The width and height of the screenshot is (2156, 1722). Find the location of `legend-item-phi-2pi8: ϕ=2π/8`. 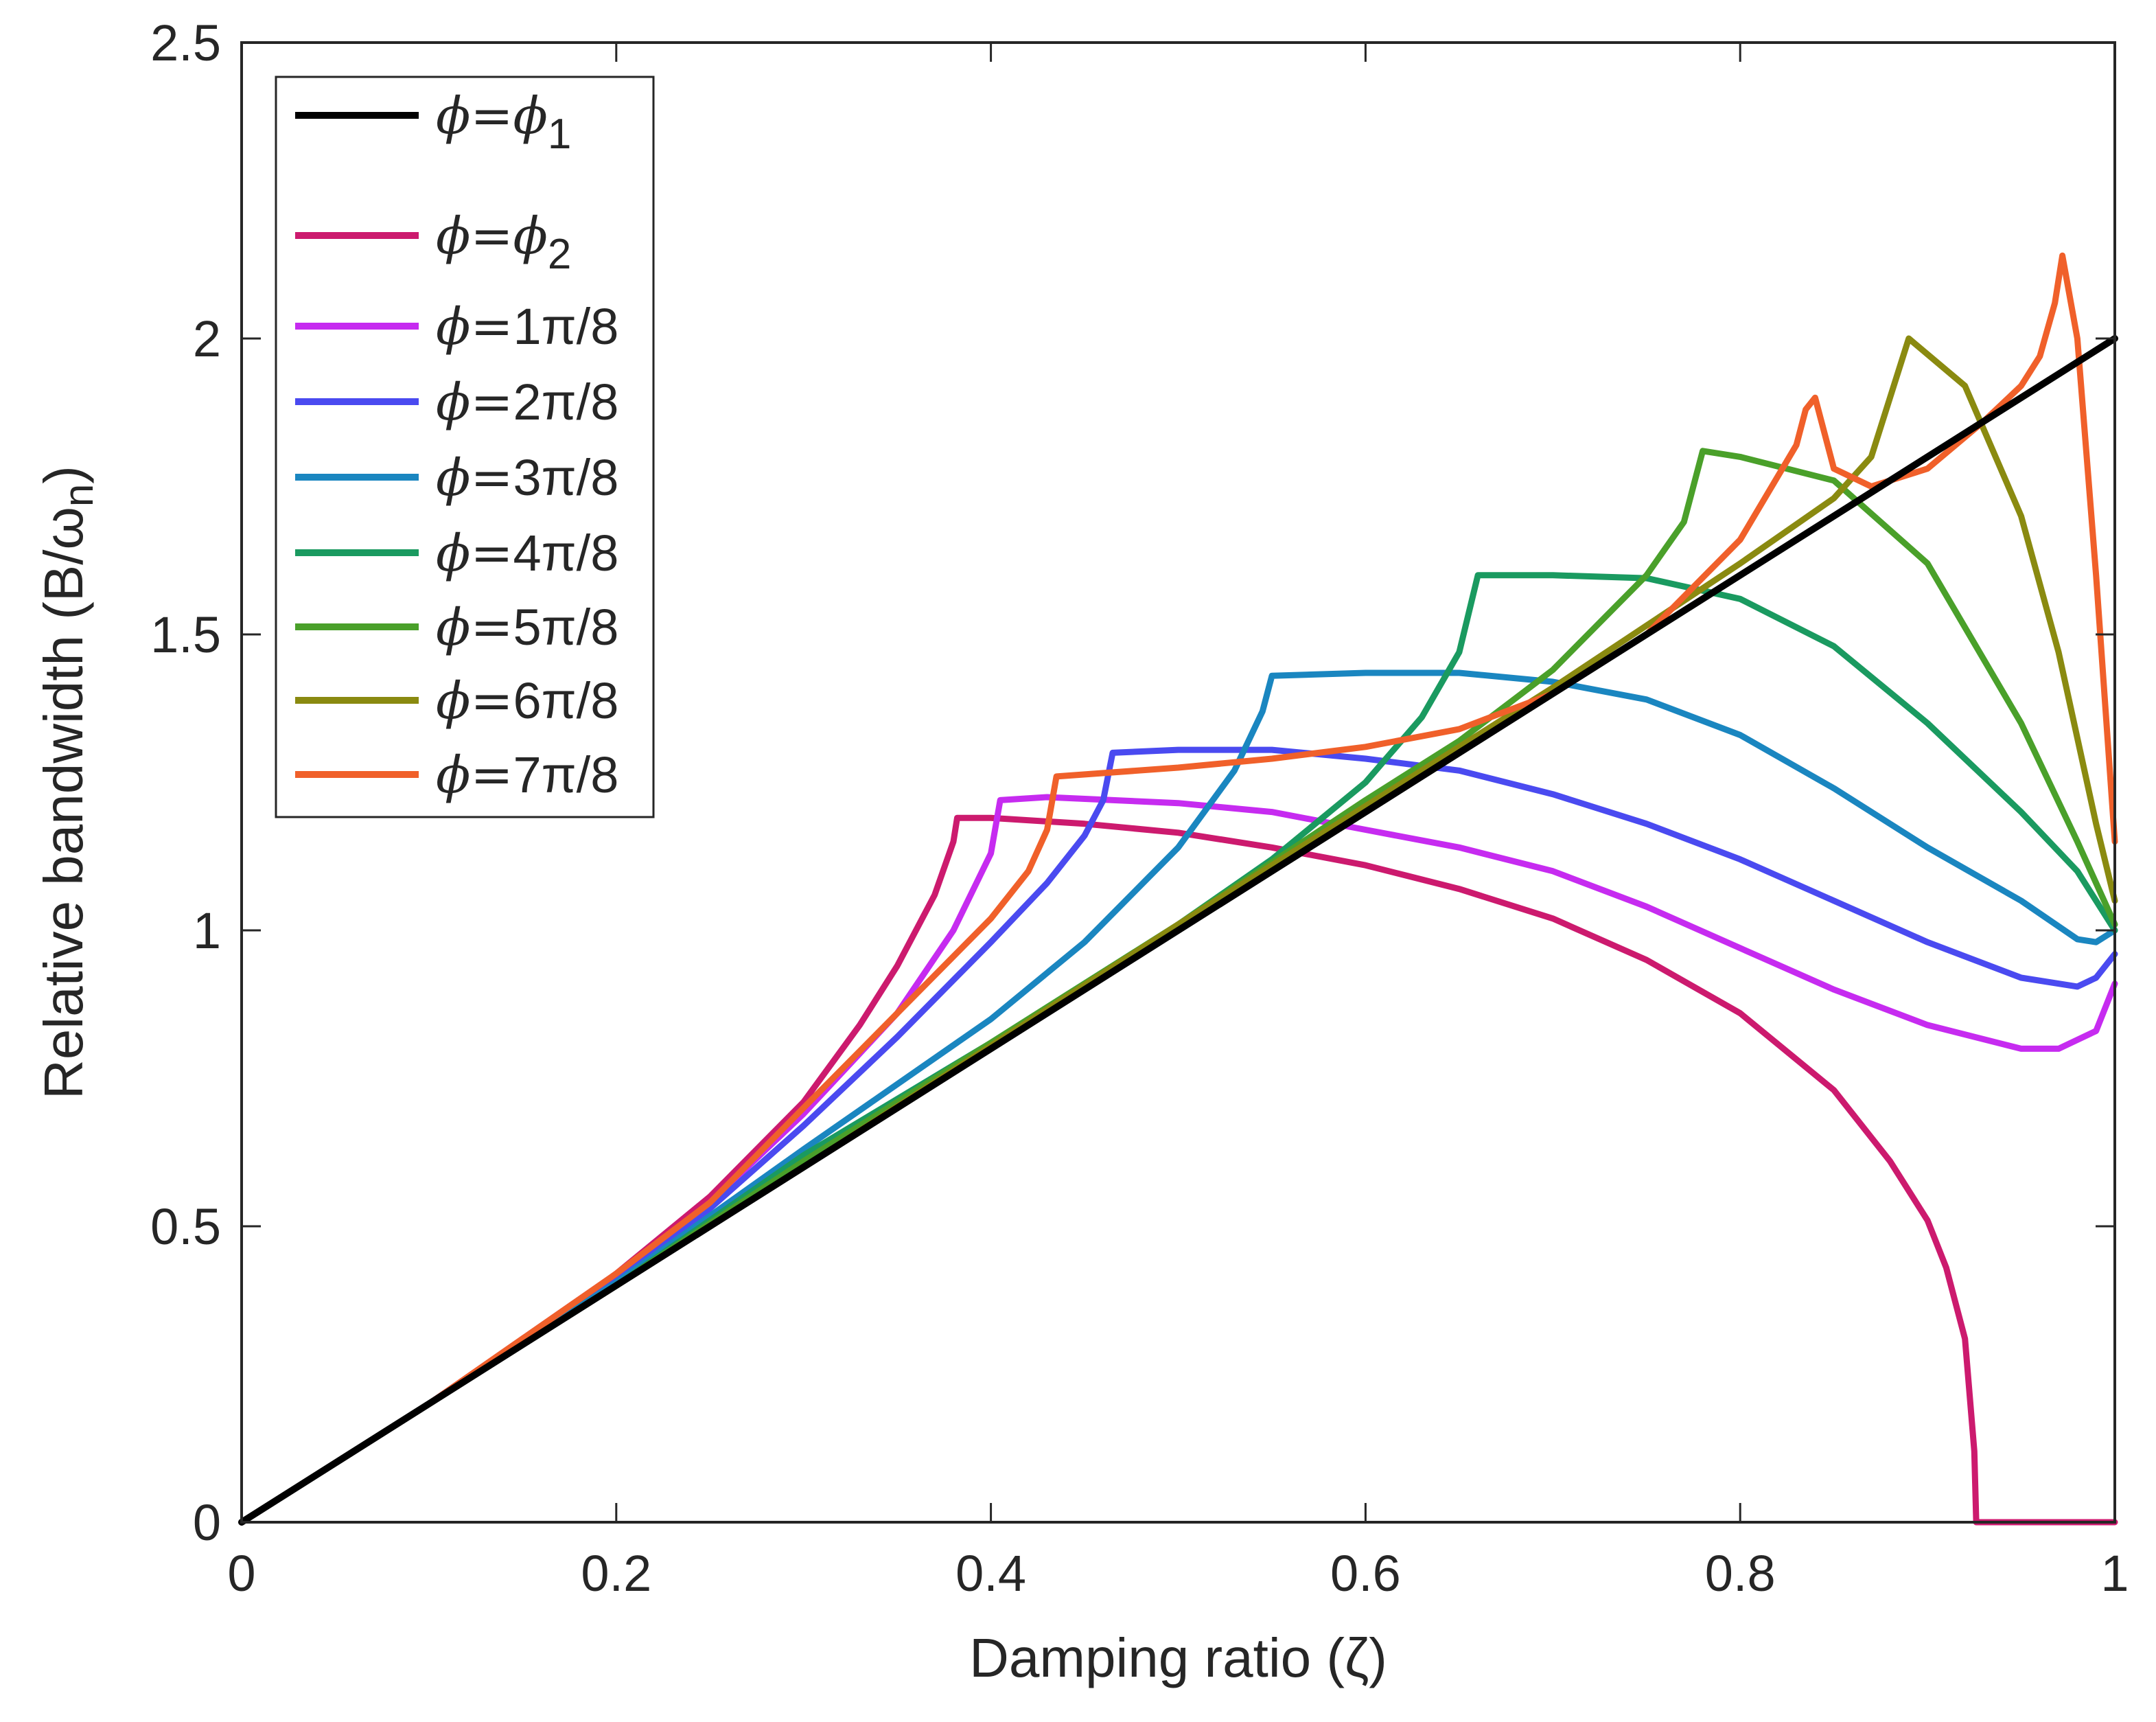

legend-item-phi-2pi8: ϕ=2π/8 is located at coordinates (456, 402).